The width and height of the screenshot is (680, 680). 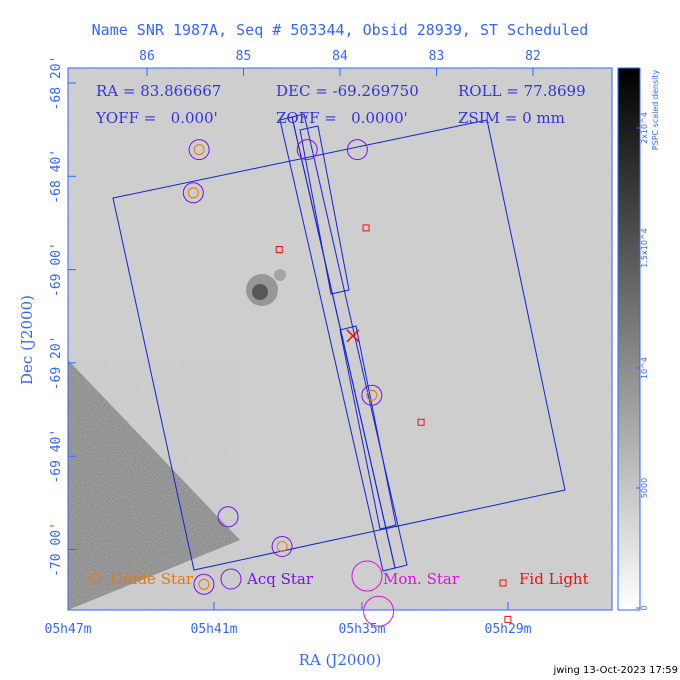 What do you see at coordinates (152, 579) in the screenshot?
I see `legend-guide-label: Guide Star` at bounding box center [152, 579].